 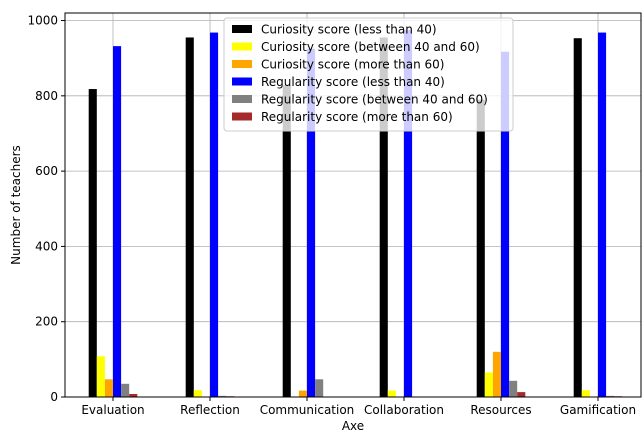 I want to click on x-tick-label: Reflection, so click(x=210, y=410).